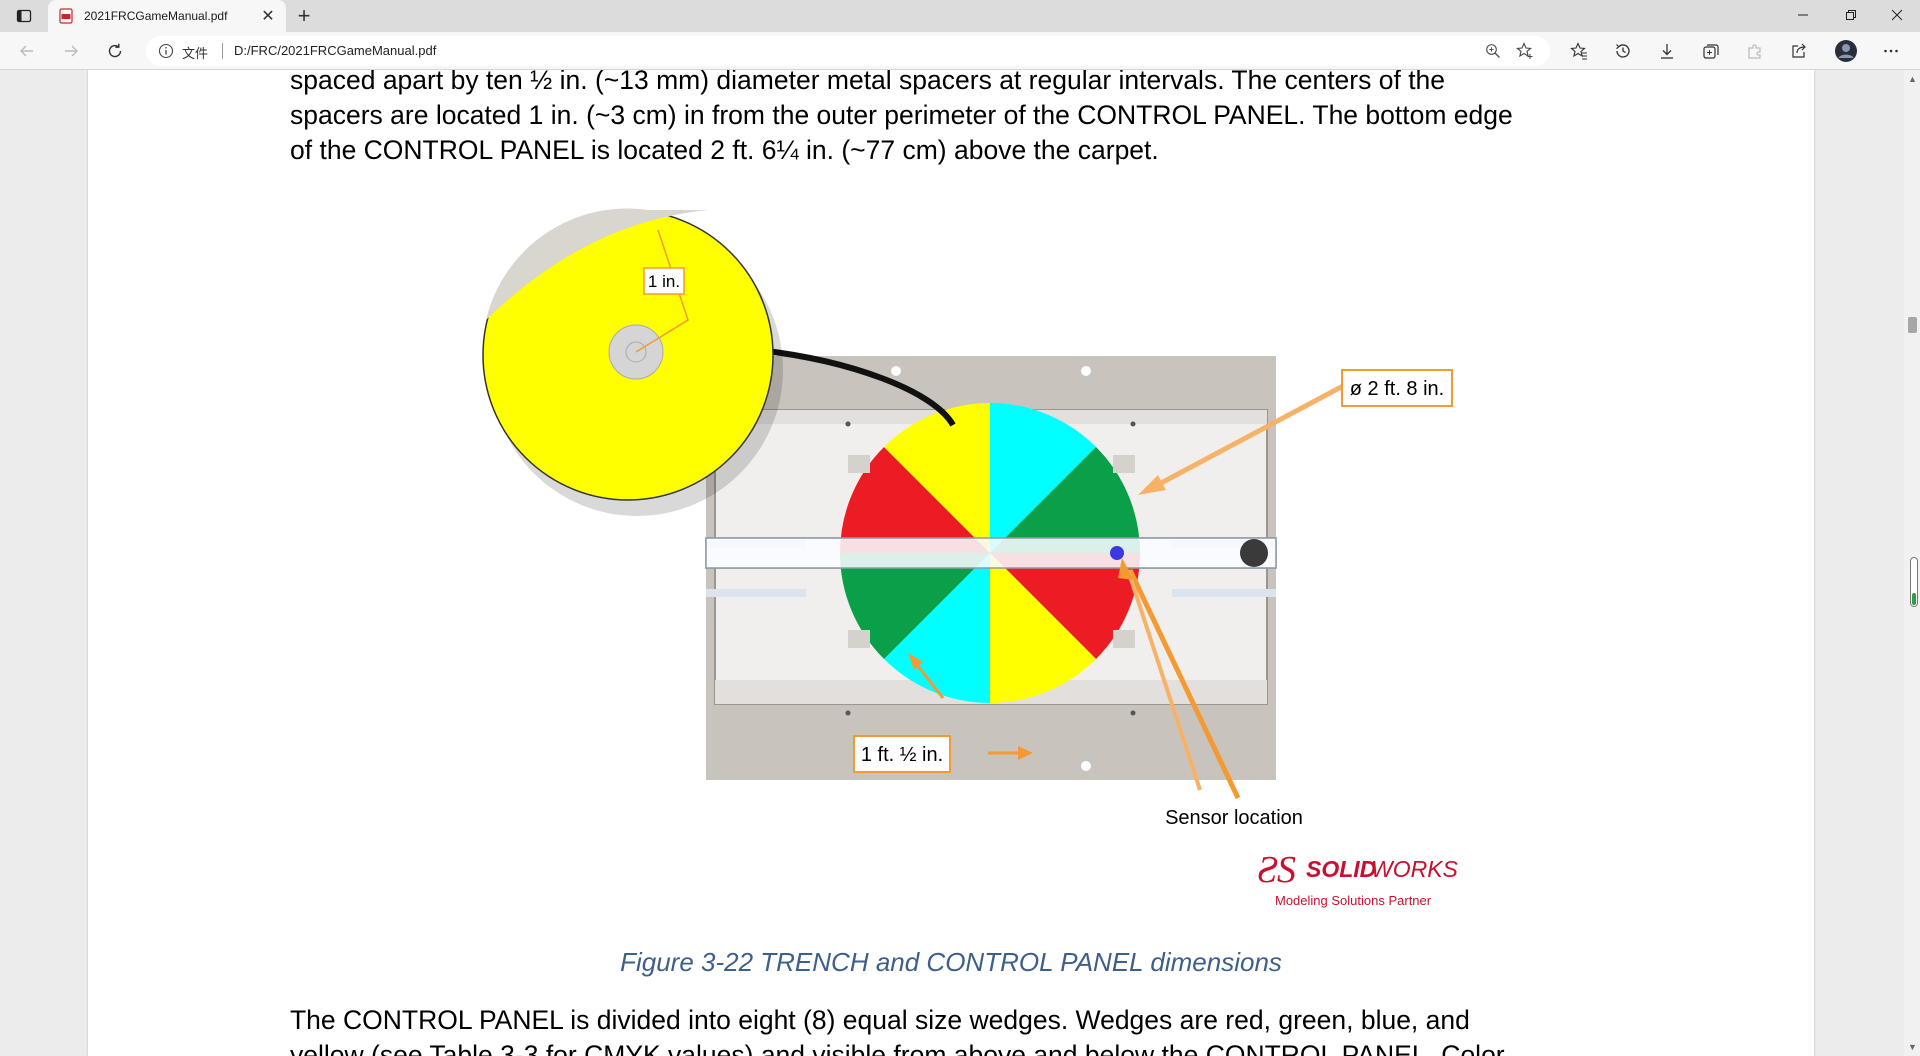  Describe the element at coordinates (156, 16) in the screenshot. I see `tab-title: 2021FRCGameManual.pdf` at that location.